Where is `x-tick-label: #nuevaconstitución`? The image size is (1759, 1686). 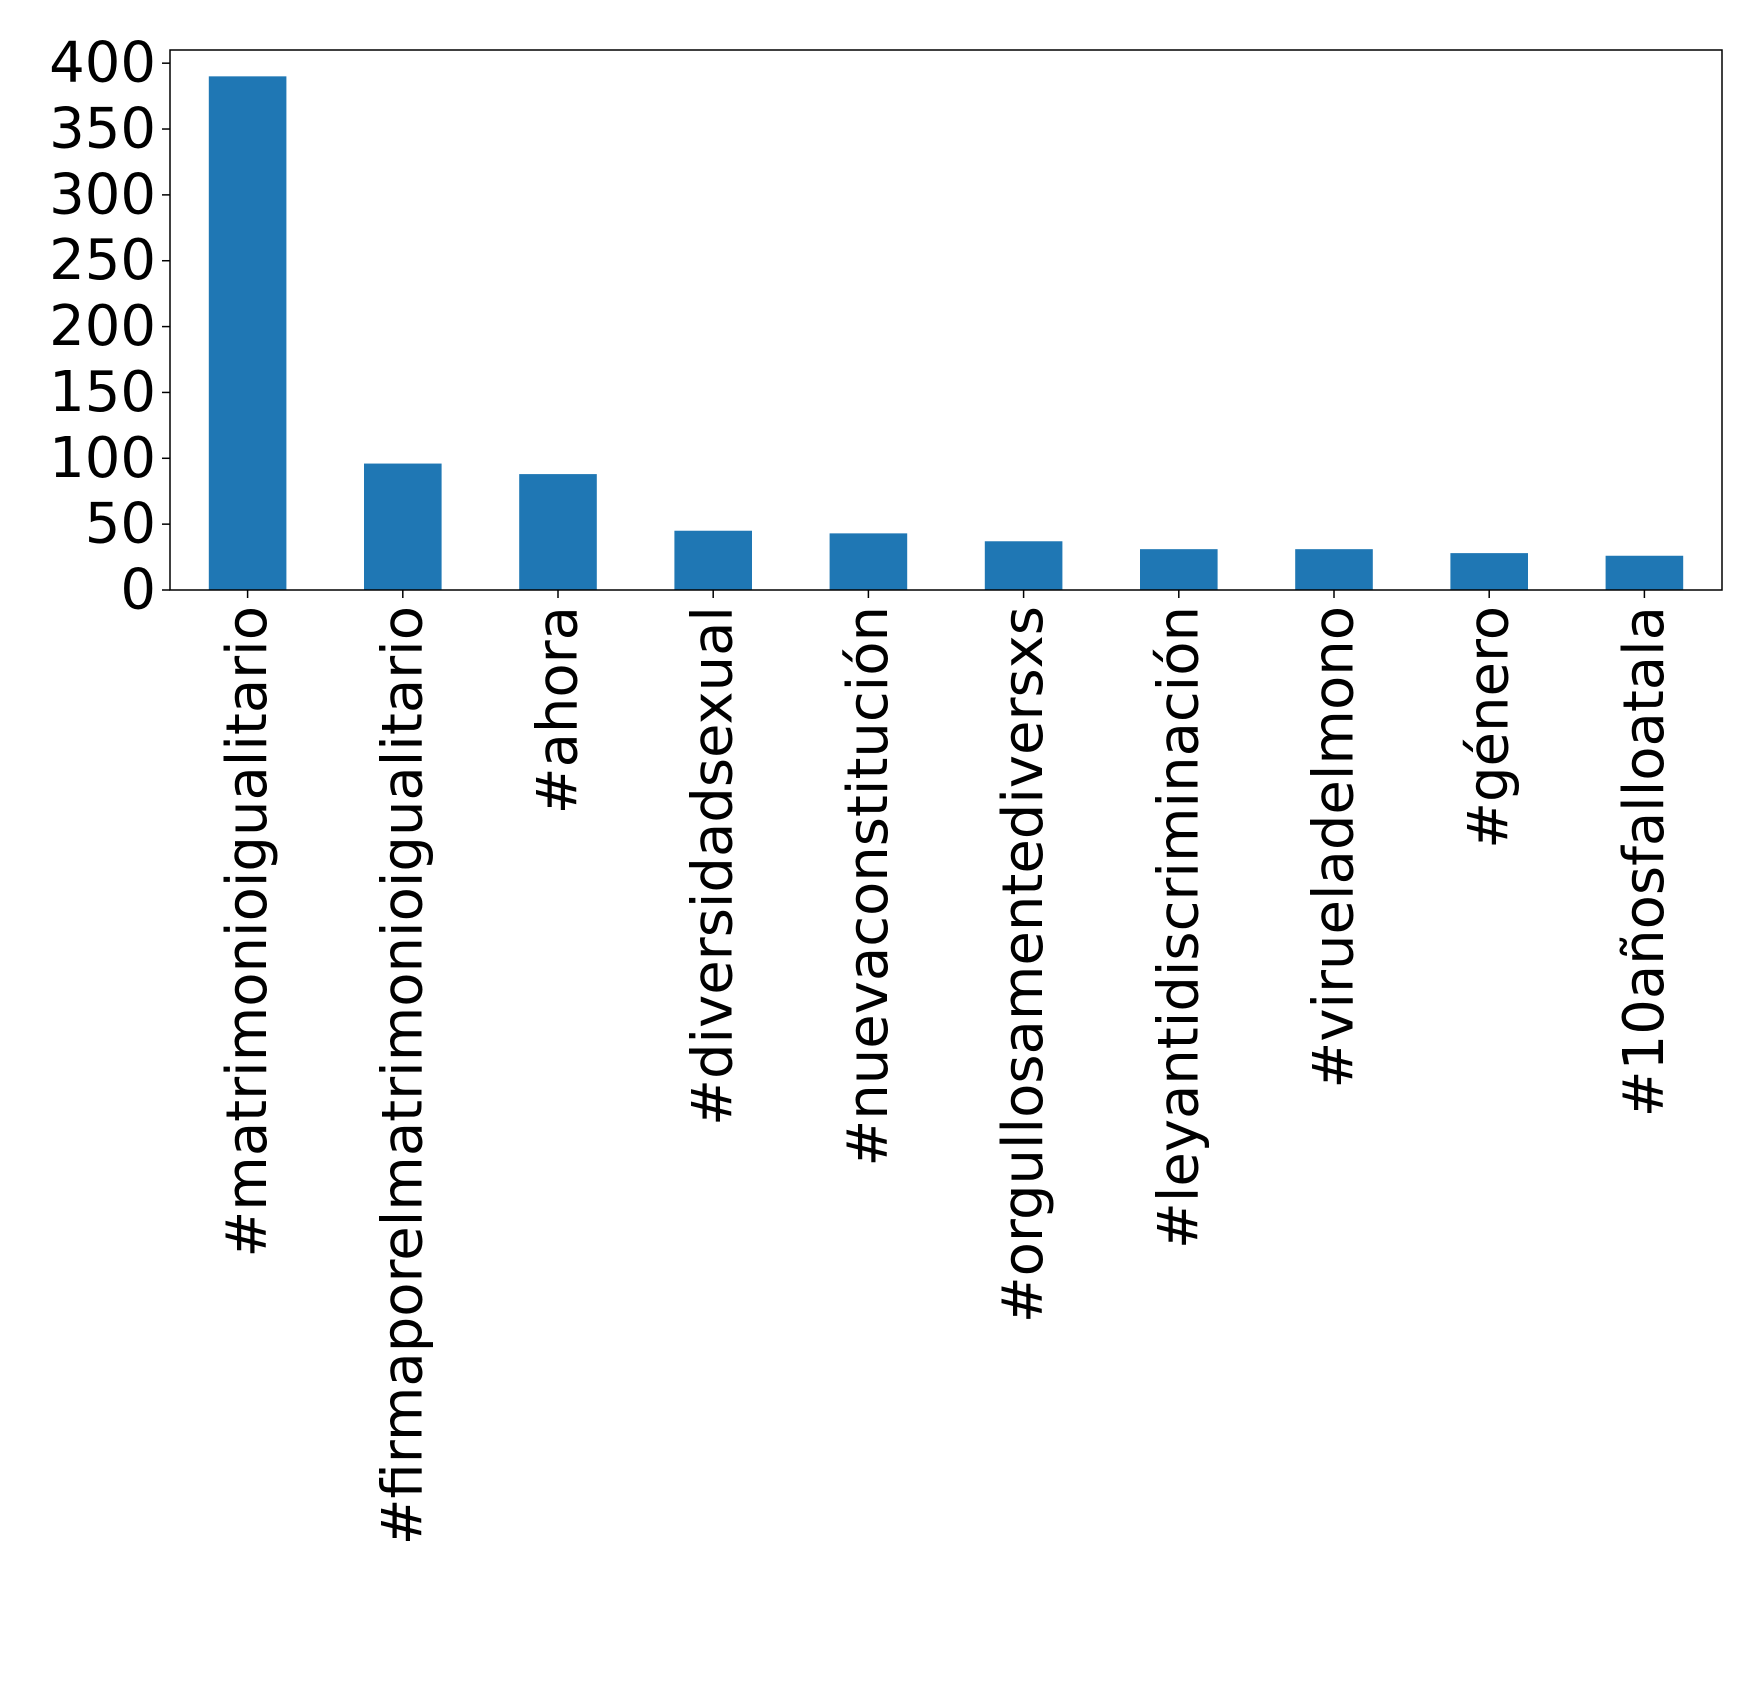 x-tick-label: #nuevaconstitución is located at coordinates (868, 886).